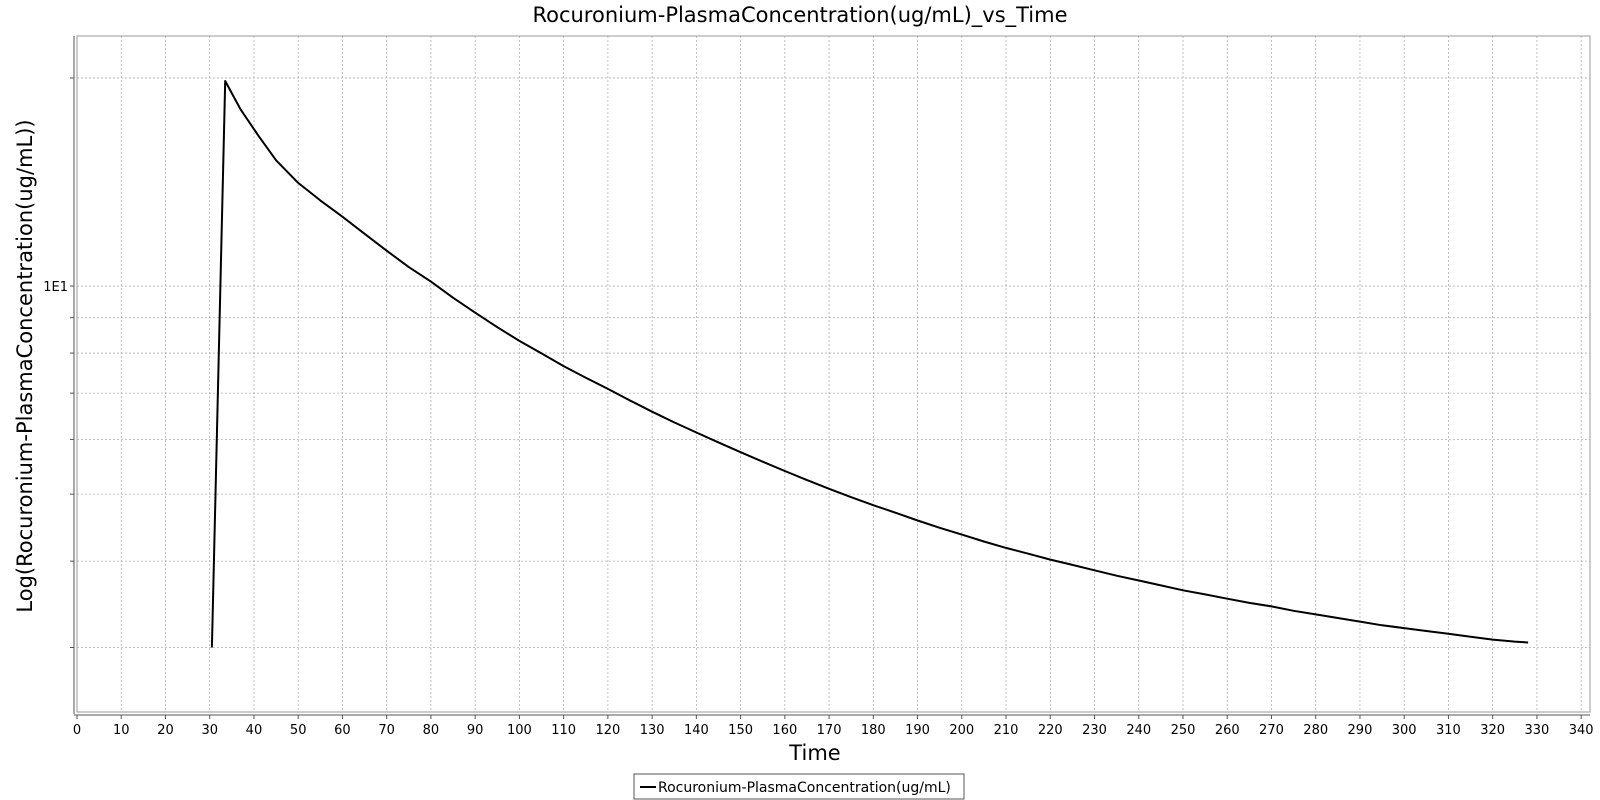  Describe the element at coordinates (475, 730) in the screenshot. I see `x-tick-label: 90` at that location.